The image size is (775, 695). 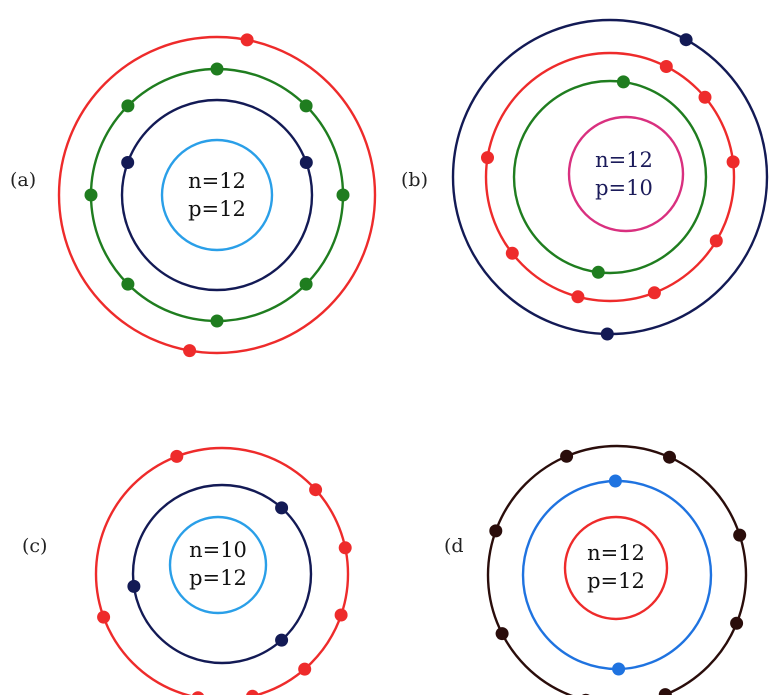 I want to click on atom-d-nucleus-ring, so click(x=616, y=568).